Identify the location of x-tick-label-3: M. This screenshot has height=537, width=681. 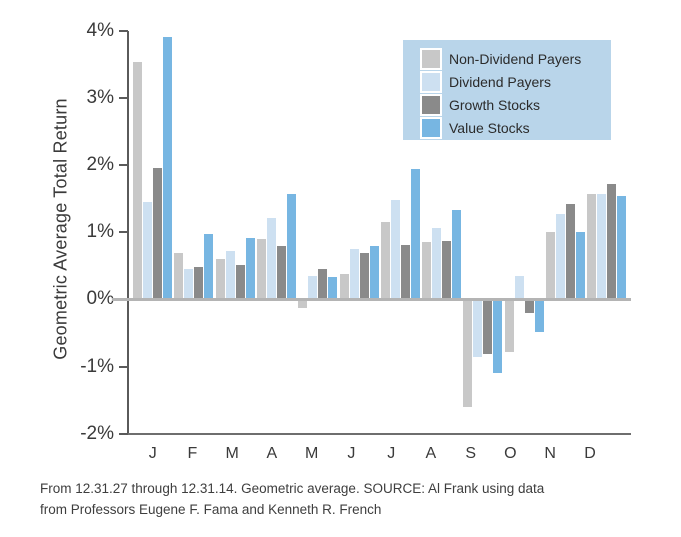
(232, 453).